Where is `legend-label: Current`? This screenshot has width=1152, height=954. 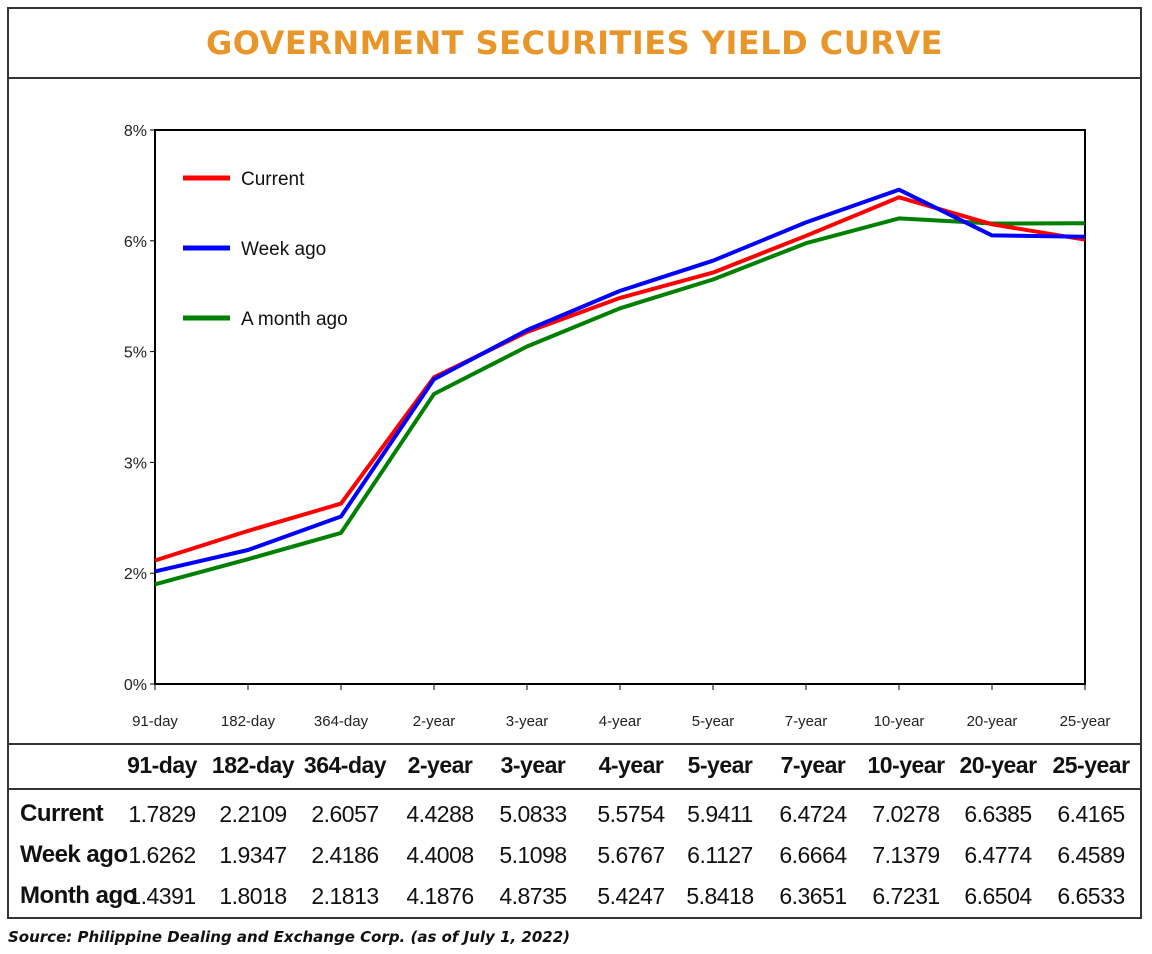 legend-label: Current is located at coordinates (273, 179).